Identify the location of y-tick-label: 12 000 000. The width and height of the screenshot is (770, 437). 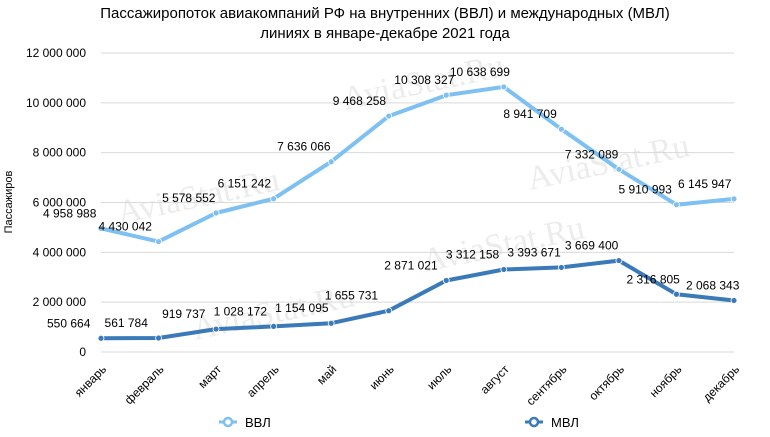
(56, 53).